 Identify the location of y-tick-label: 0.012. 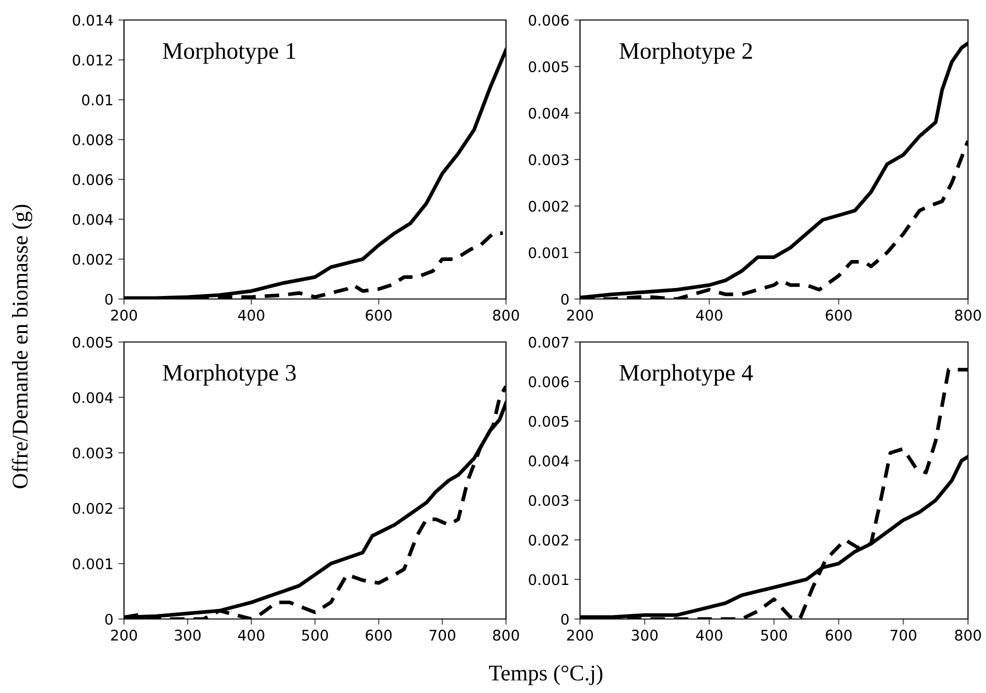
(92, 60).